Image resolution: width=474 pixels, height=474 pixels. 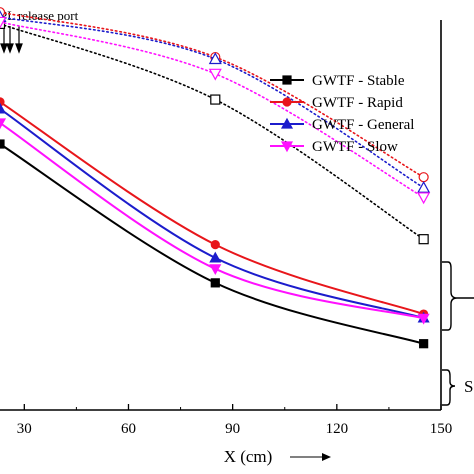 What do you see at coordinates (39, 15) in the screenshot?
I see `release-port-label: PL release port` at bounding box center [39, 15].